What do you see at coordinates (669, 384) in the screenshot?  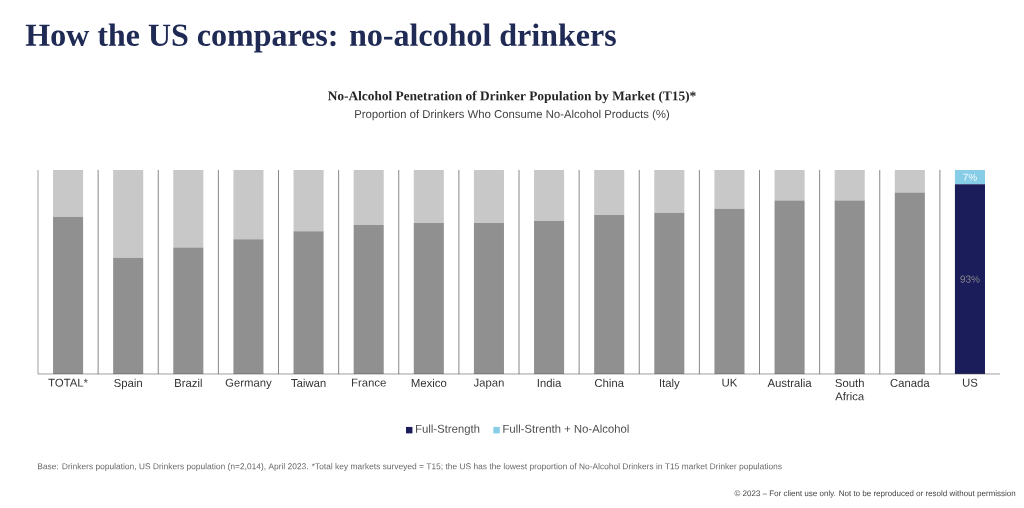 I see `x-tick-label: Italy` at bounding box center [669, 384].